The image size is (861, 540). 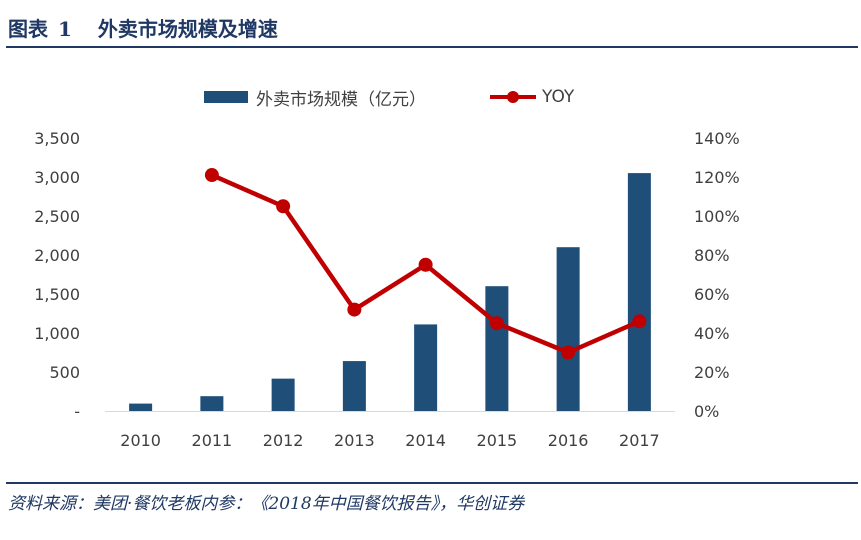 What do you see at coordinates (712, 333) in the screenshot?
I see `y-right-tick-label: 40%` at bounding box center [712, 333].